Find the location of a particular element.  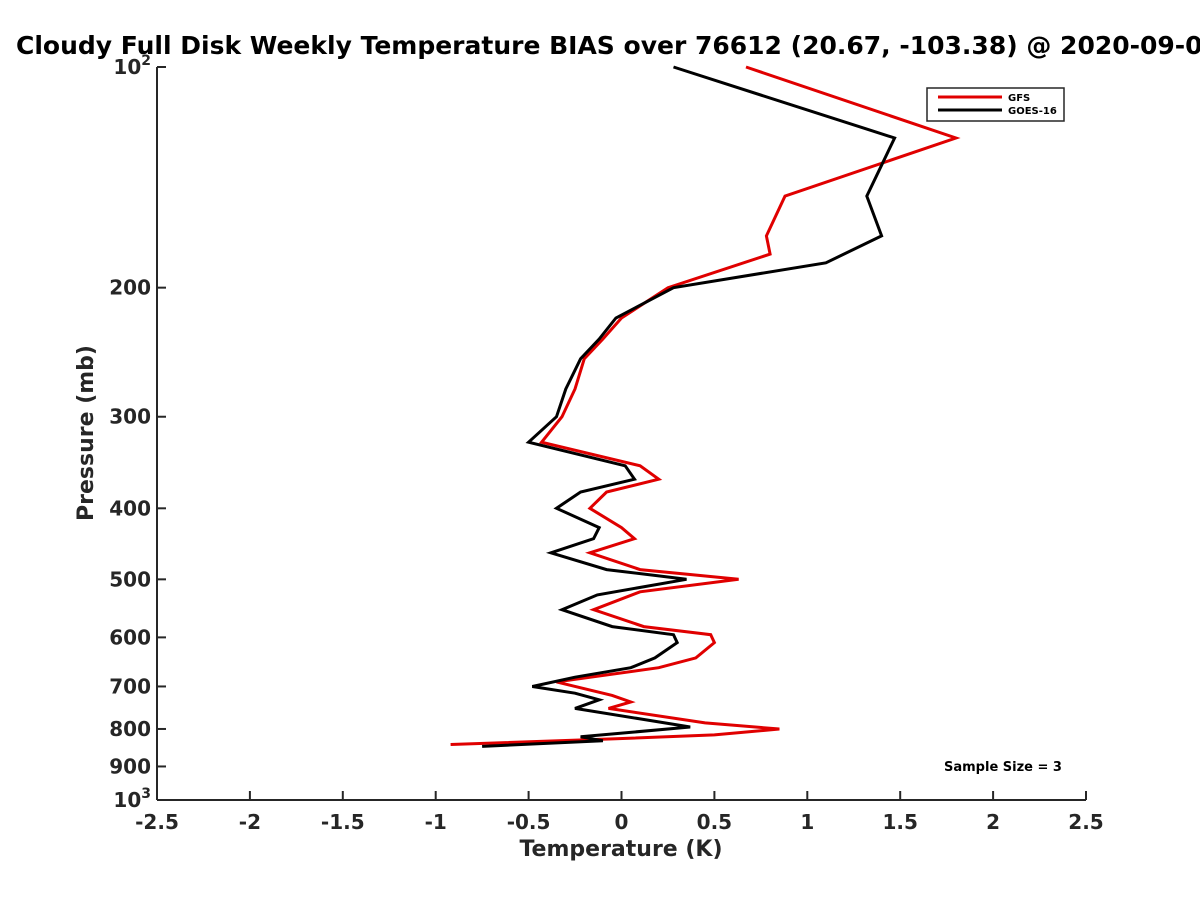

y-tick-label: 500 is located at coordinates (130, 579).